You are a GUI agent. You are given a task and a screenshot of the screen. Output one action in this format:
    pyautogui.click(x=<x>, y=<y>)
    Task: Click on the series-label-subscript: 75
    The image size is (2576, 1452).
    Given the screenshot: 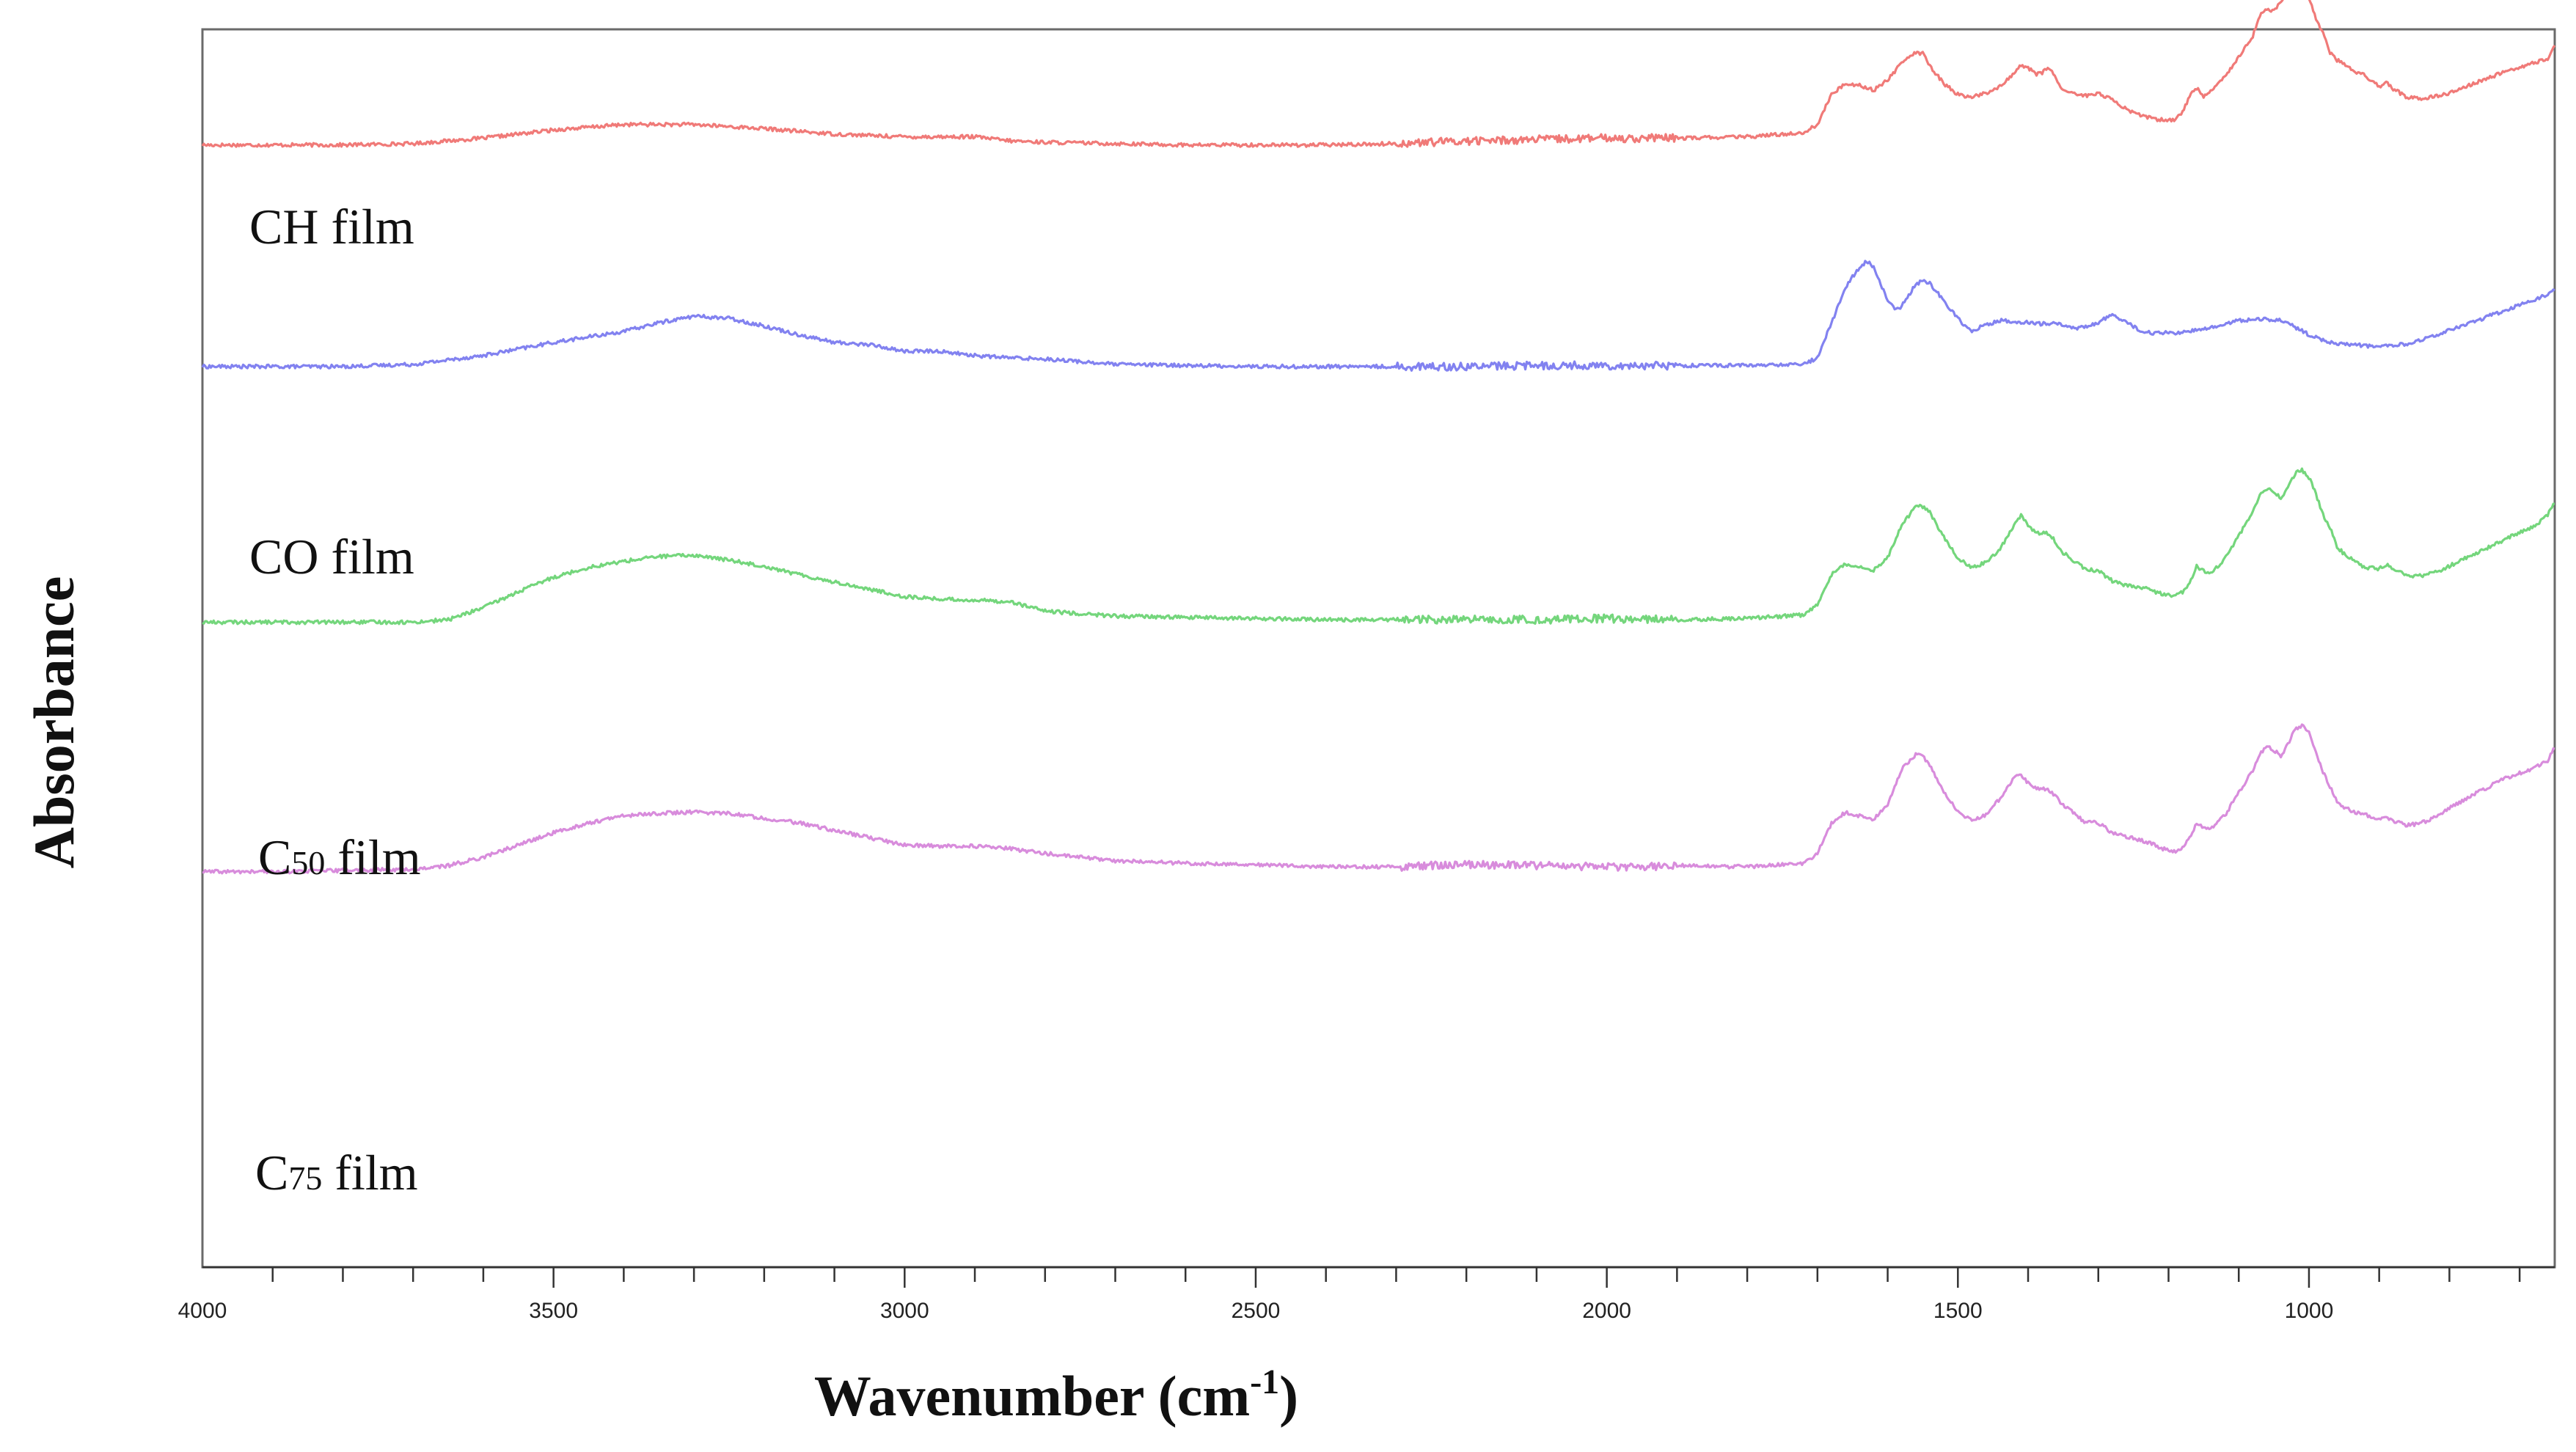 What is the action you would take?
    pyautogui.click(x=305, y=1178)
    